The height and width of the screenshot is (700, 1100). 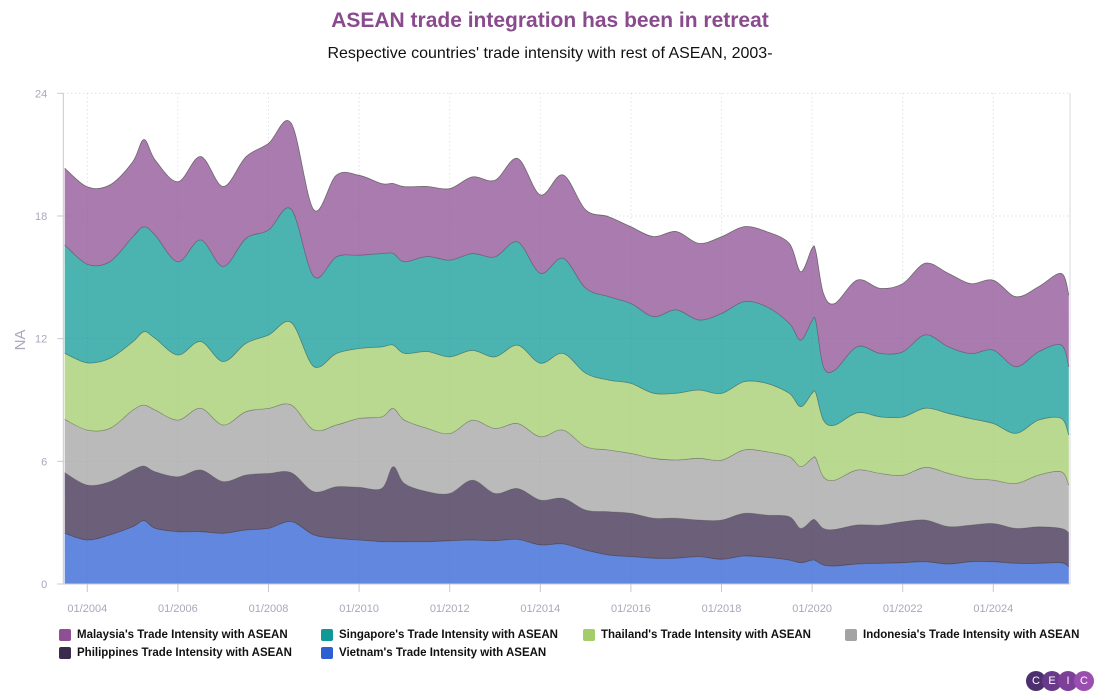 What do you see at coordinates (566, 552) in the screenshot?
I see `area-vietnam` at bounding box center [566, 552].